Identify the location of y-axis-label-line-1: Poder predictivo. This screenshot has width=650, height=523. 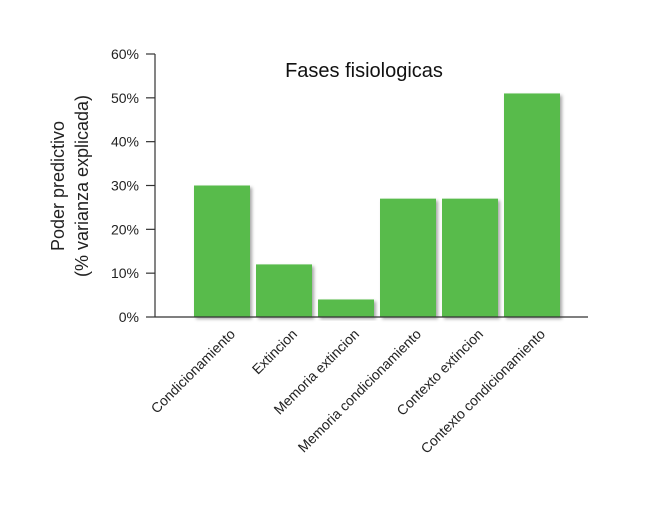
(58, 186).